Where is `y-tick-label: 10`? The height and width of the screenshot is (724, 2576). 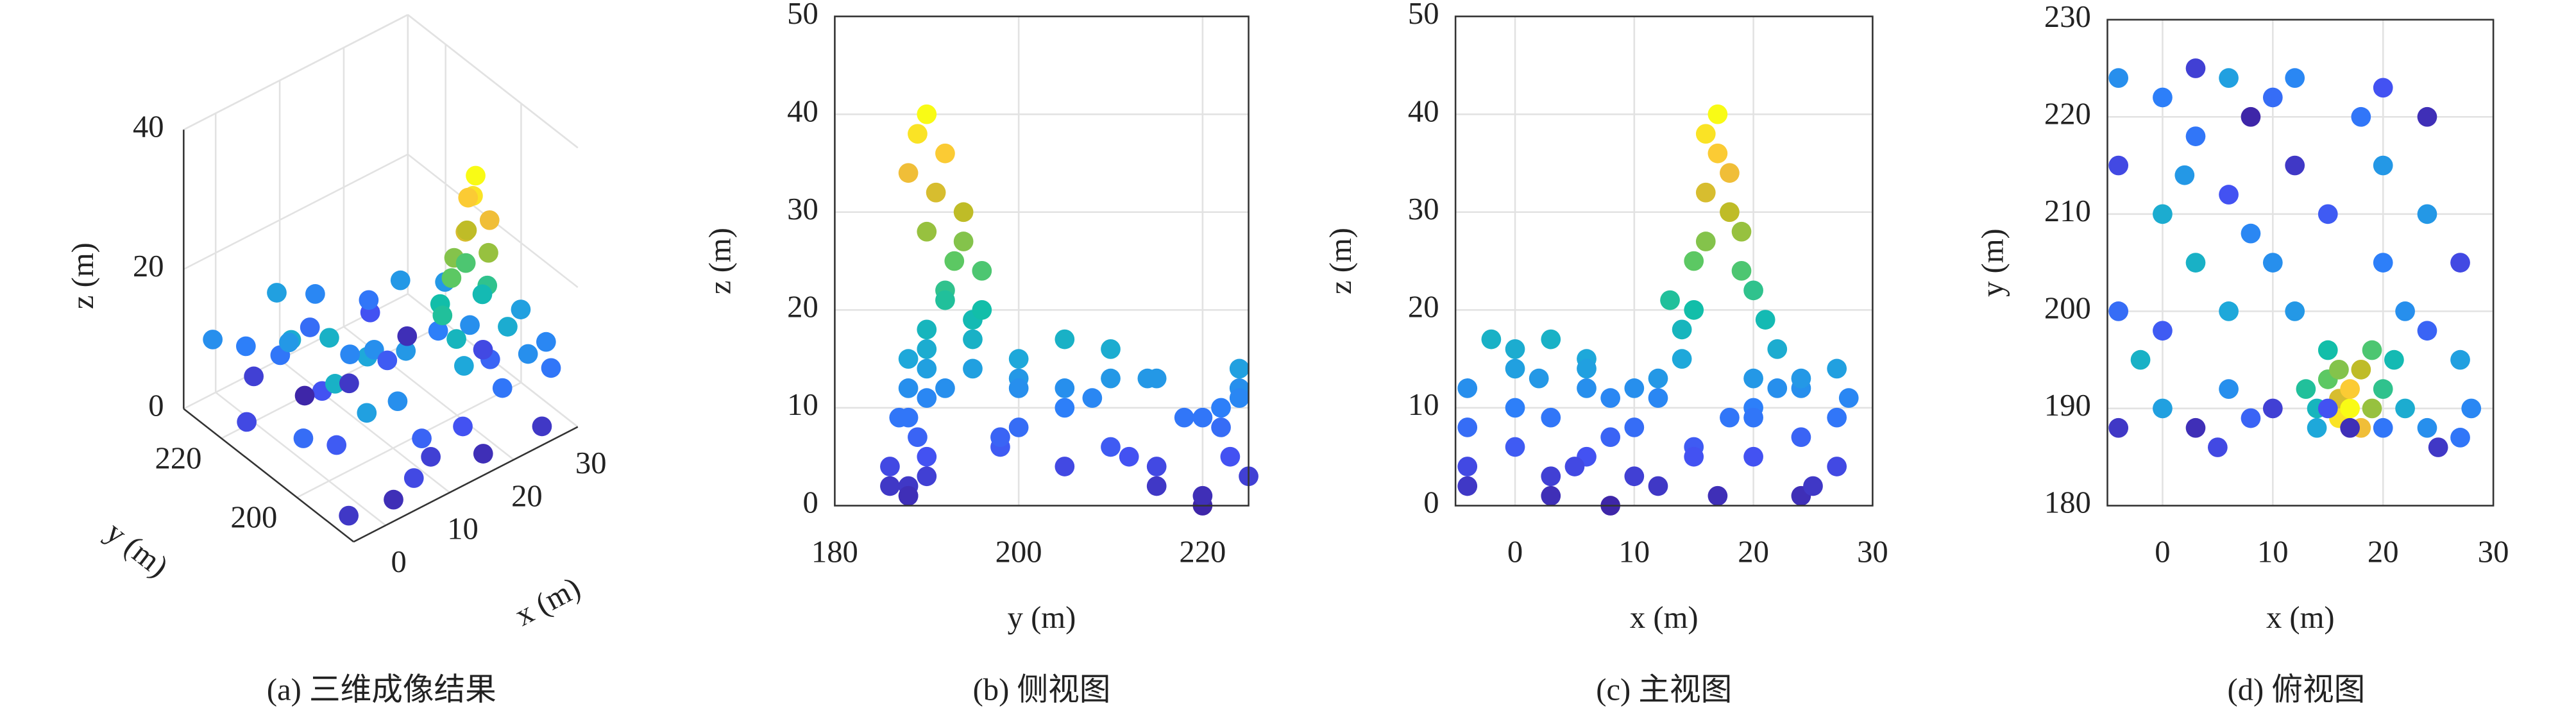 y-tick-label: 10 is located at coordinates (802, 405).